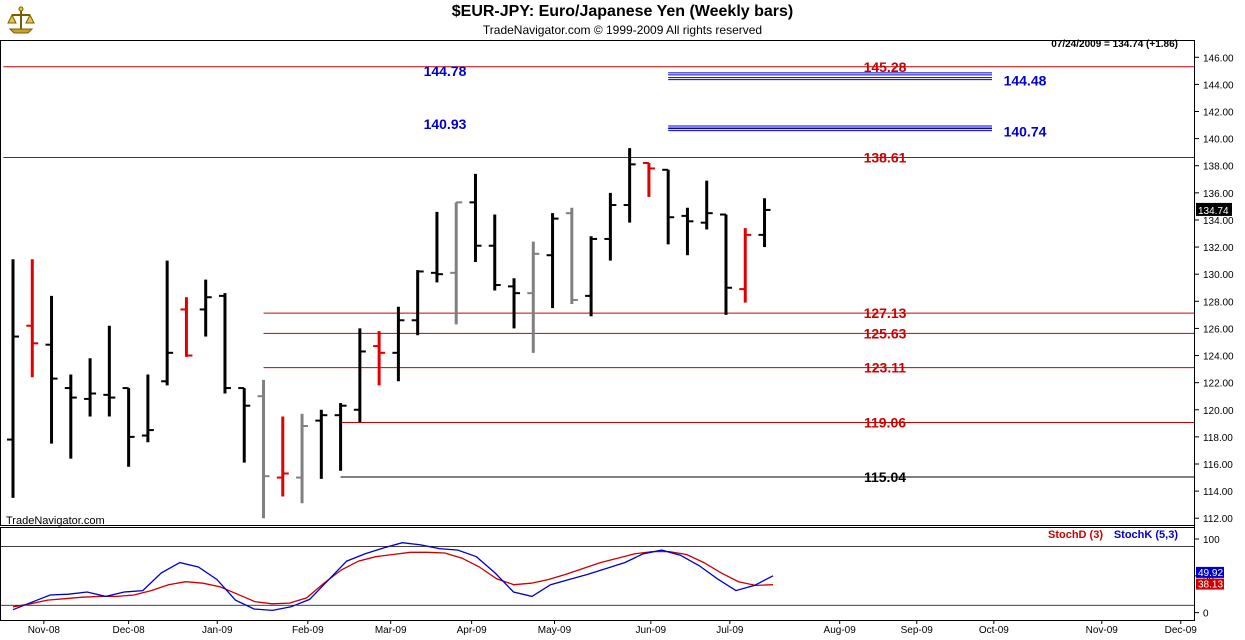 Image resolution: width=1245 pixels, height=640 pixels. What do you see at coordinates (885, 423) in the screenshot?
I see `level-label-9: 119.06` at bounding box center [885, 423].